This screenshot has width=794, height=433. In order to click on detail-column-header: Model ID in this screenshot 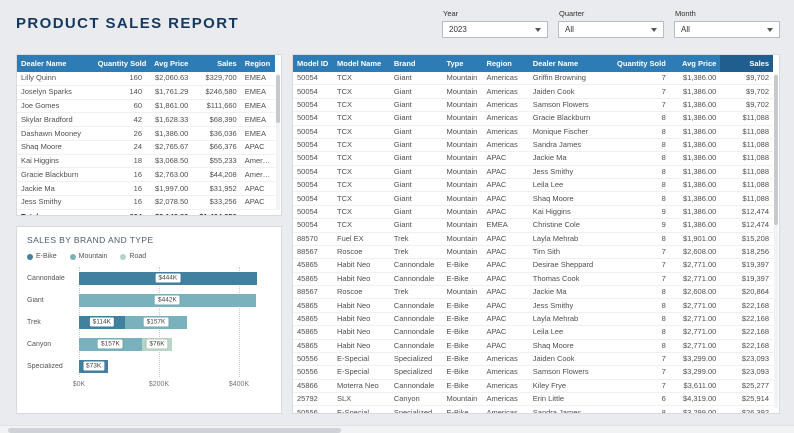, I will do `click(313, 63)`.